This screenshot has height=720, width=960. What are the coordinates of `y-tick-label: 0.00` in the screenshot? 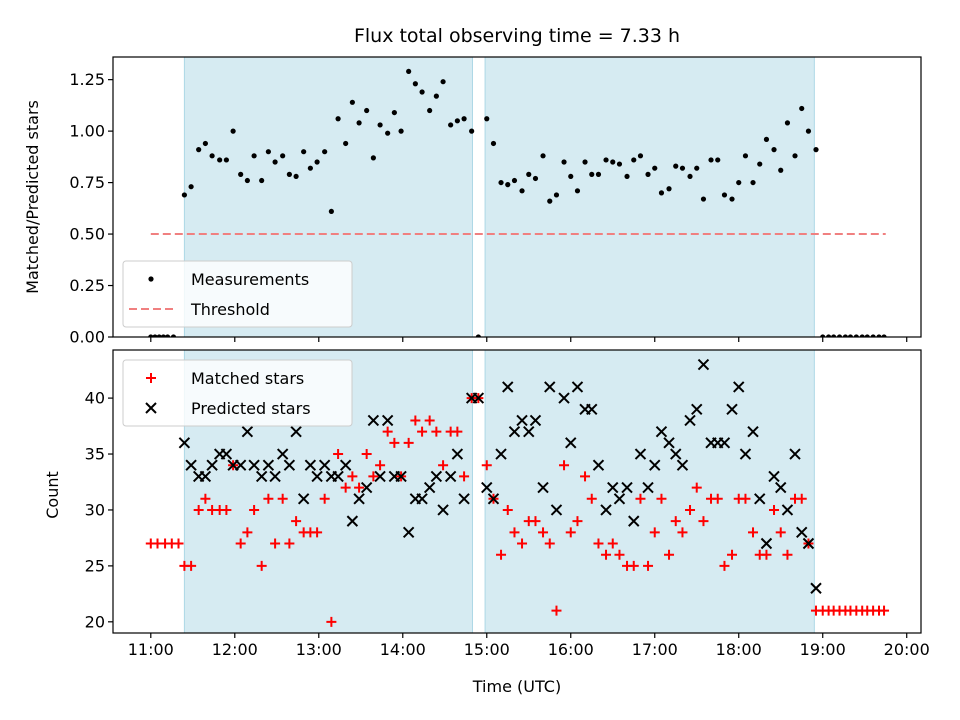 It's located at (87, 337).